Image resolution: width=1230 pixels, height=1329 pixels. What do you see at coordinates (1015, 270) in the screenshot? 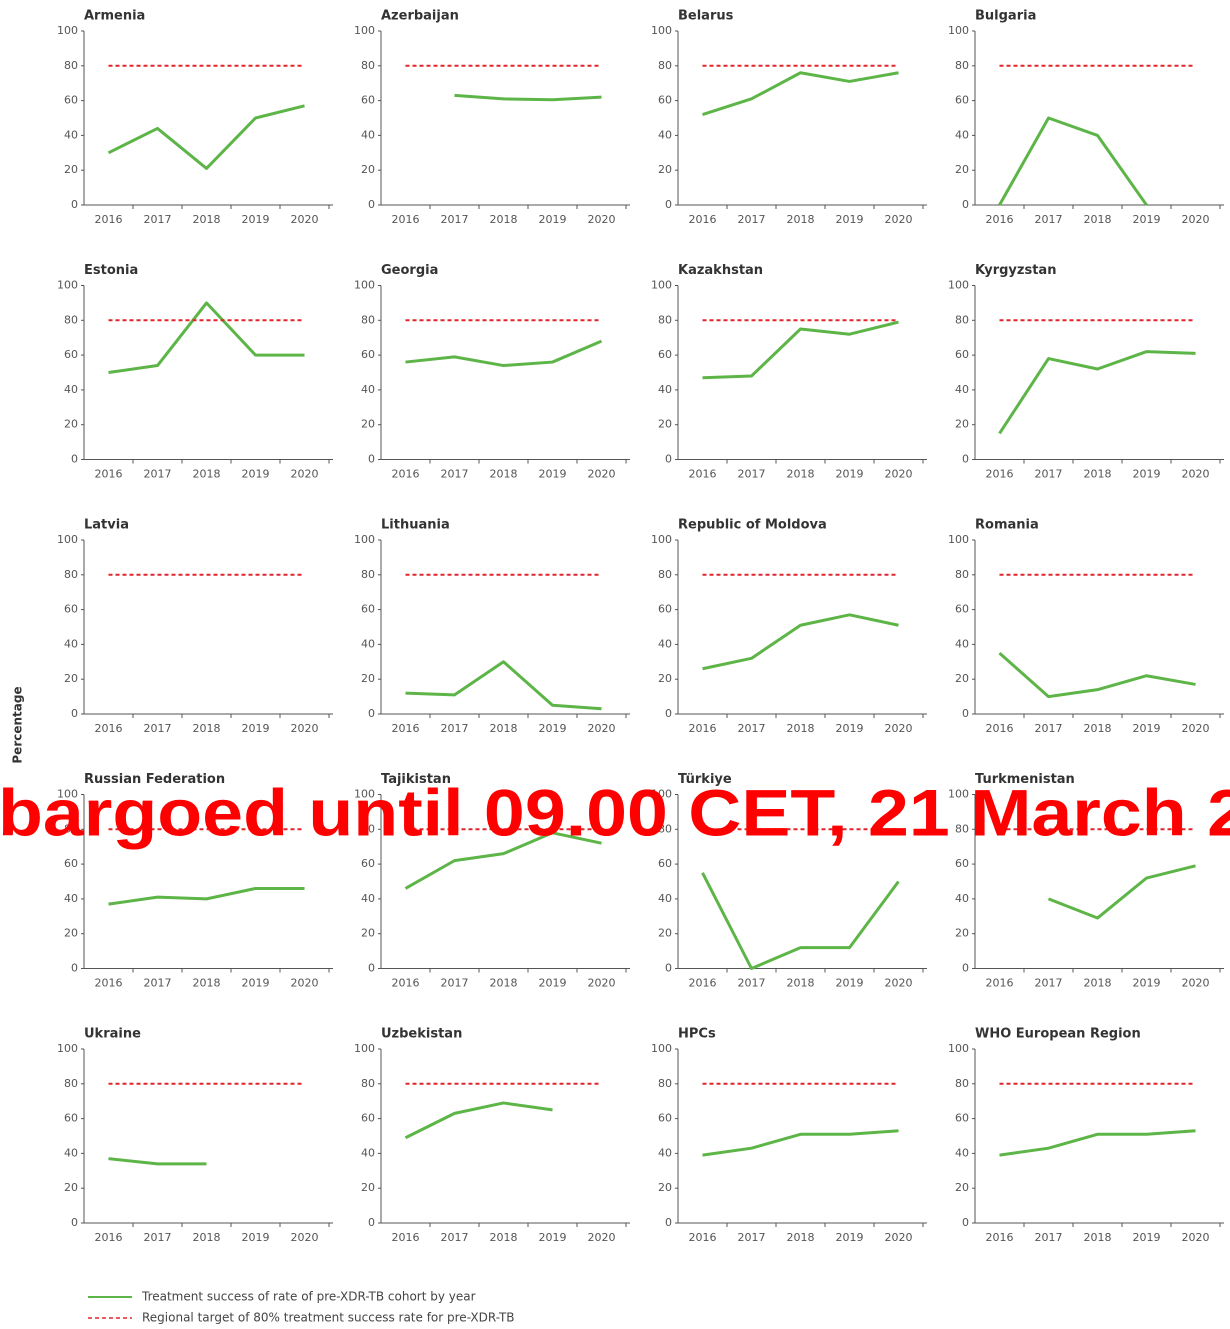
I see `panel-title: Kyrgyzstan` at bounding box center [1015, 270].